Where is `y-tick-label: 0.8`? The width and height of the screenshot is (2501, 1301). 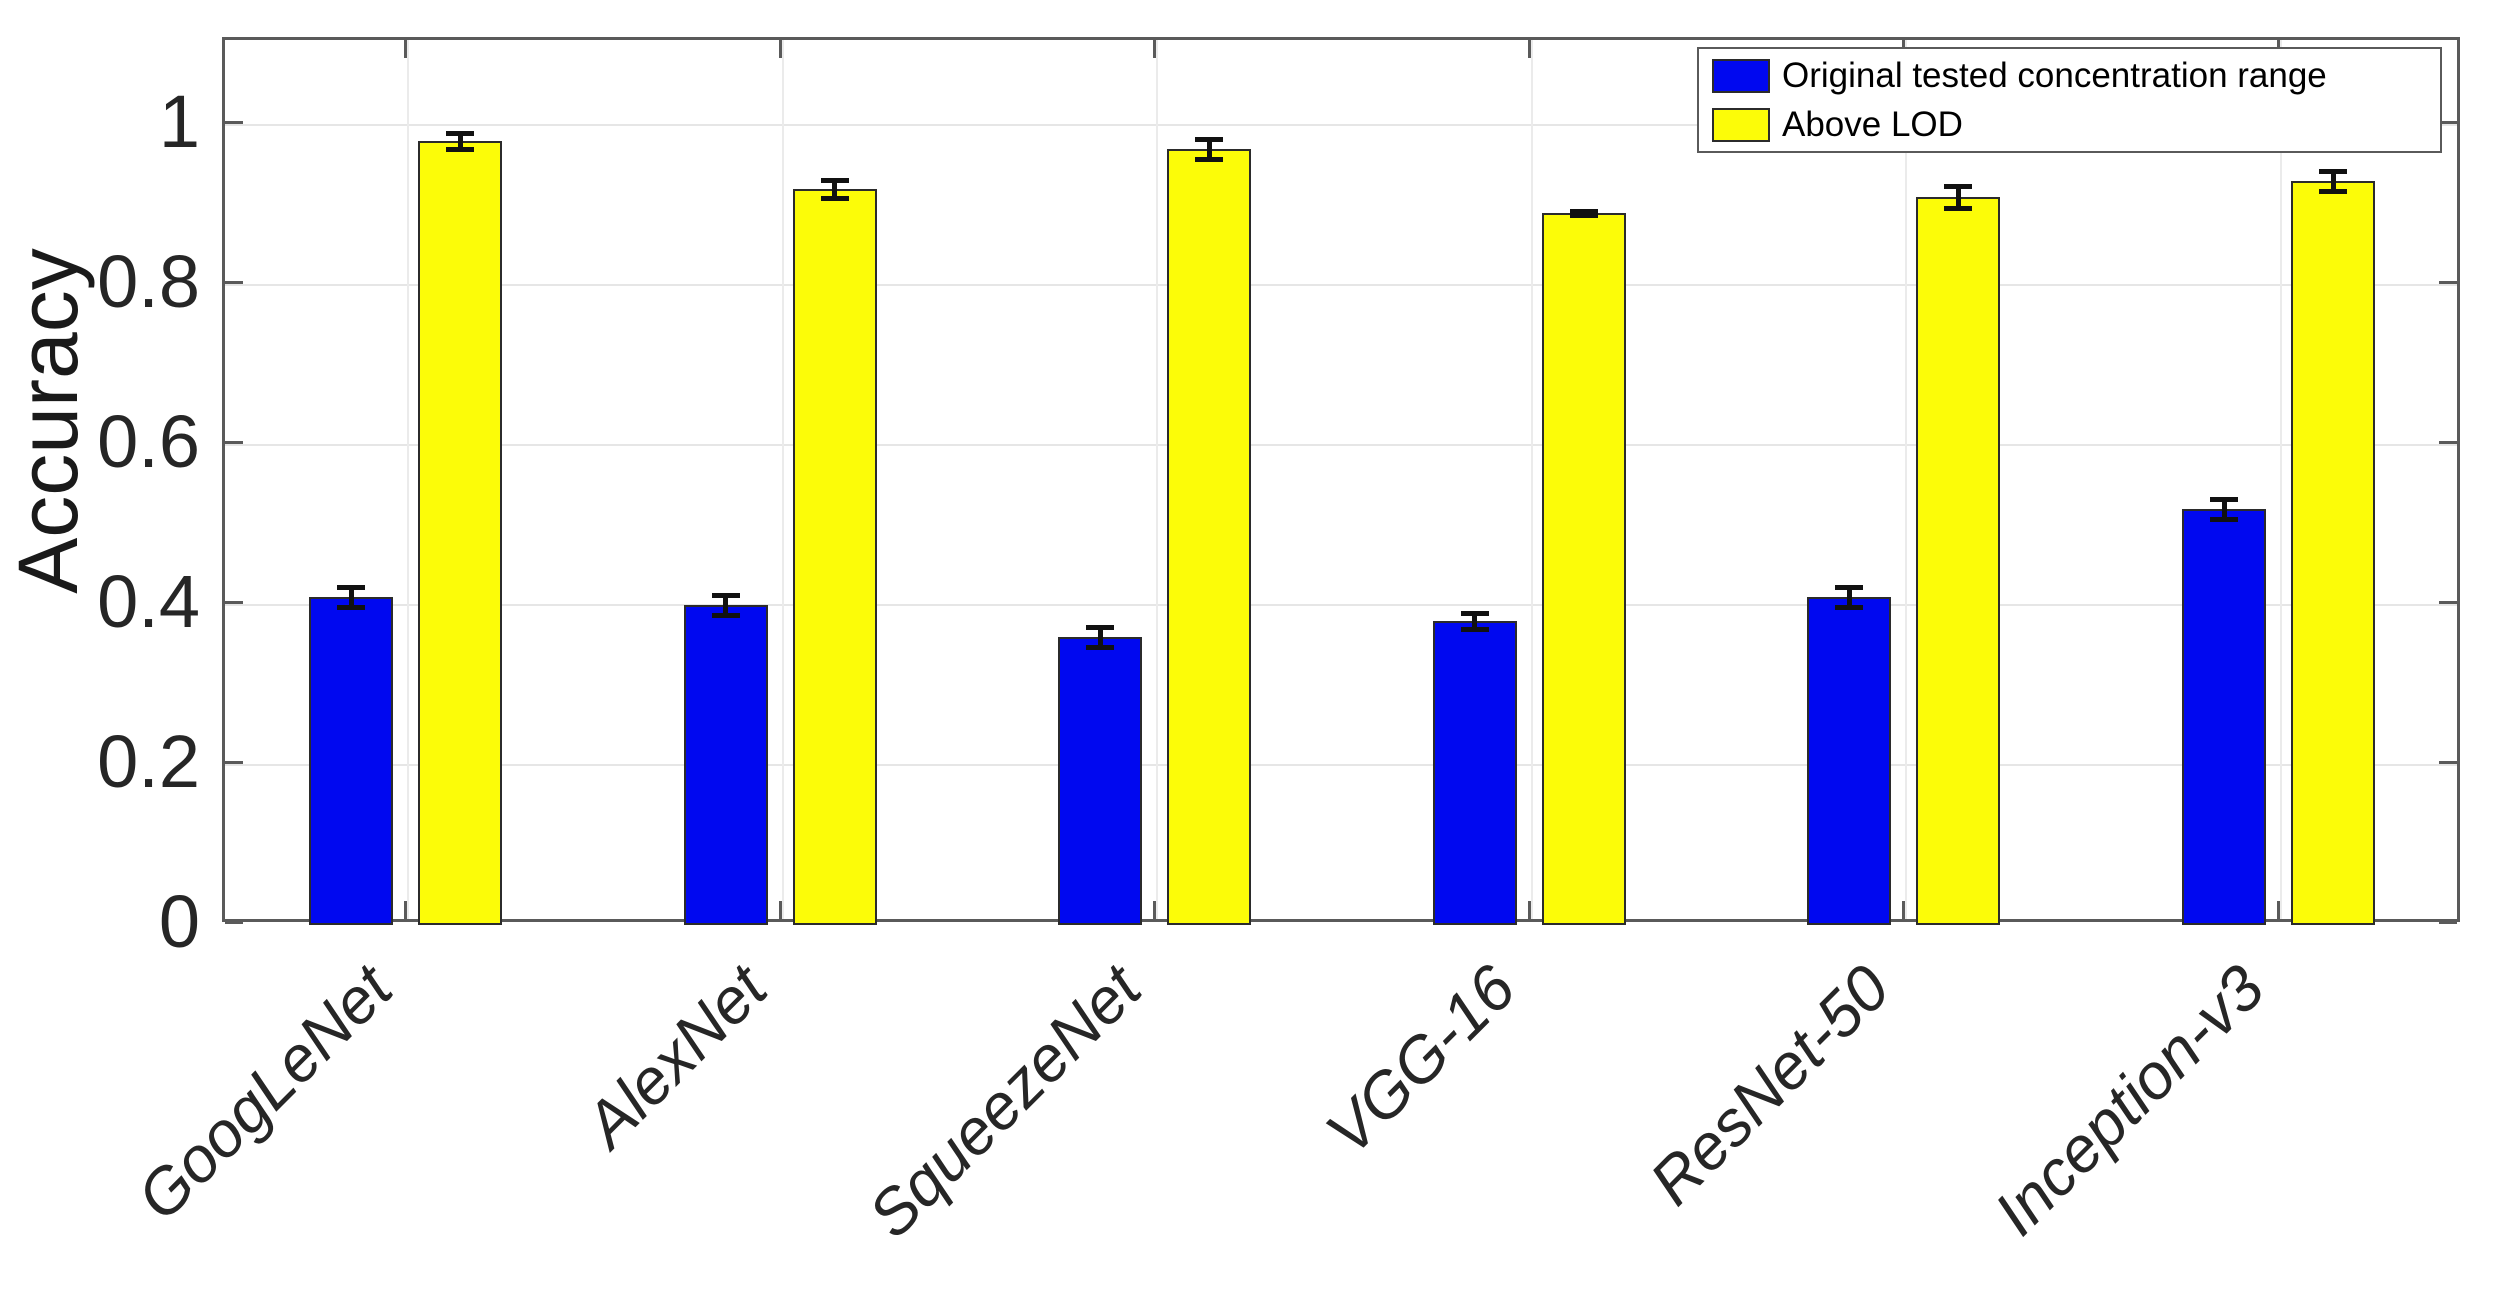 y-tick-label: 0.8 is located at coordinates (148, 281).